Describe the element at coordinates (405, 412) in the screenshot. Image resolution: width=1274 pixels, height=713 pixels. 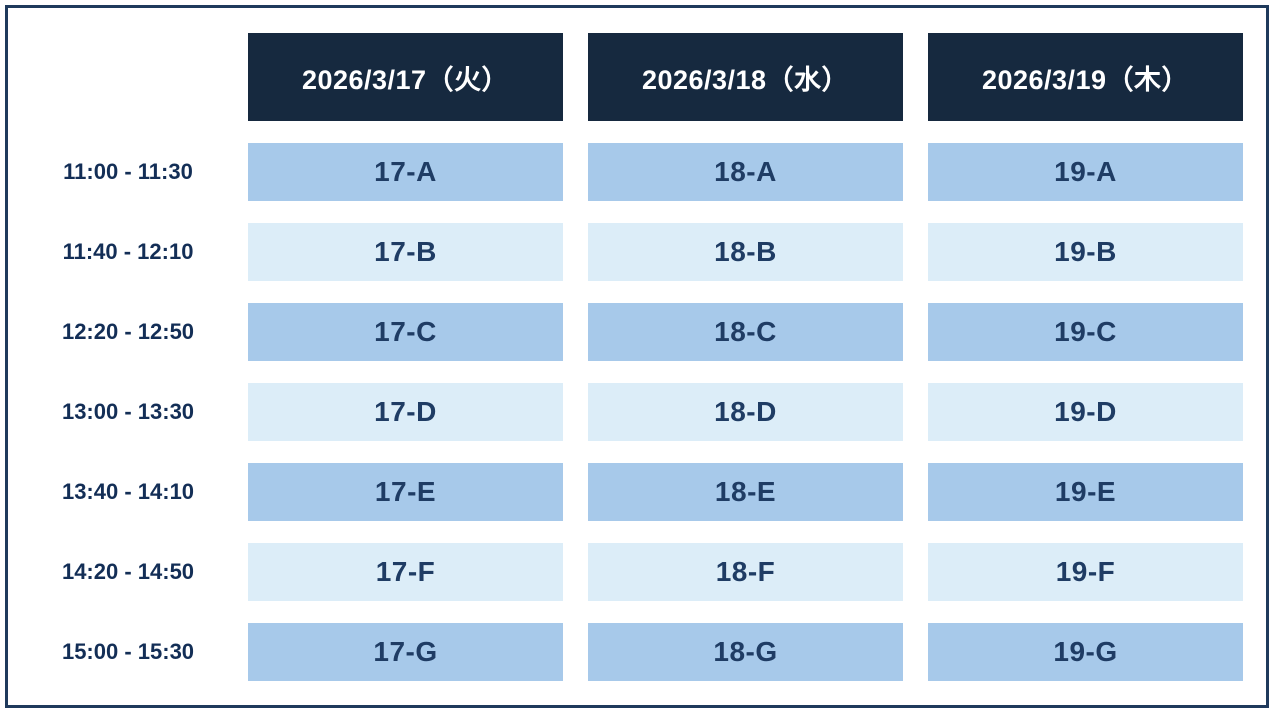
I see `slot-17-D: 17-D` at that location.